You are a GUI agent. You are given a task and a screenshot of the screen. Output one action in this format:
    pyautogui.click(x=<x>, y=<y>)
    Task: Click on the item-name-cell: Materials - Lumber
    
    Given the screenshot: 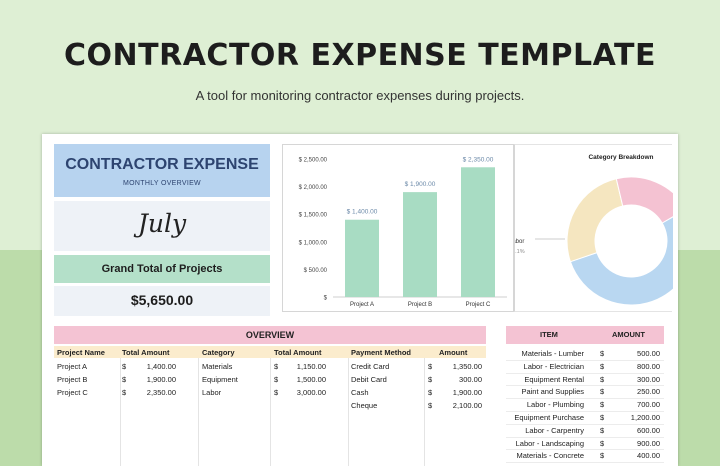 What is the action you would take?
    pyautogui.click(x=552, y=353)
    